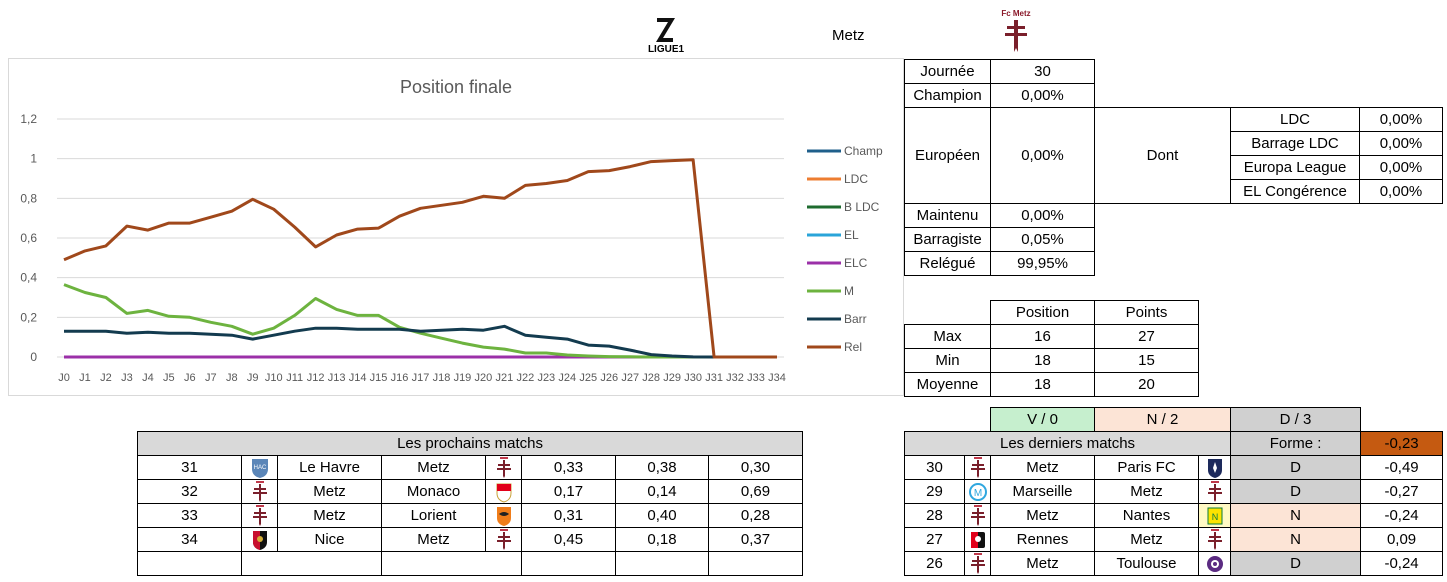 The image size is (1447, 582). What do you see at coordinates (433, 515) in the screenshot?
I see `away-team: Lorient` at bounding box center [433, 515].